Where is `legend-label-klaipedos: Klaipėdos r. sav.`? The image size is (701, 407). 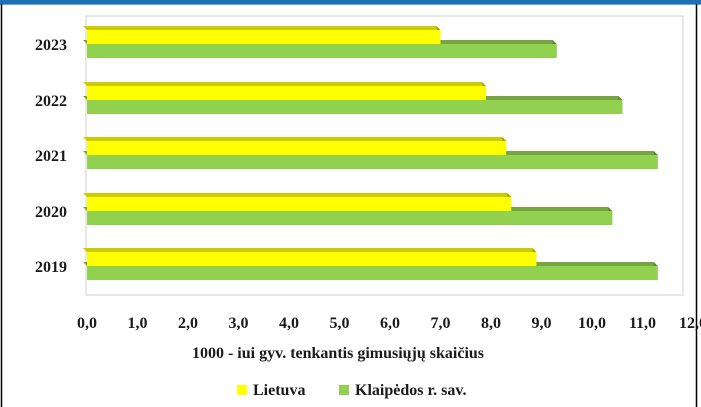 legend-label-klaipedos: Klaipėdos r. sav. is located at coordinates (410, 390).